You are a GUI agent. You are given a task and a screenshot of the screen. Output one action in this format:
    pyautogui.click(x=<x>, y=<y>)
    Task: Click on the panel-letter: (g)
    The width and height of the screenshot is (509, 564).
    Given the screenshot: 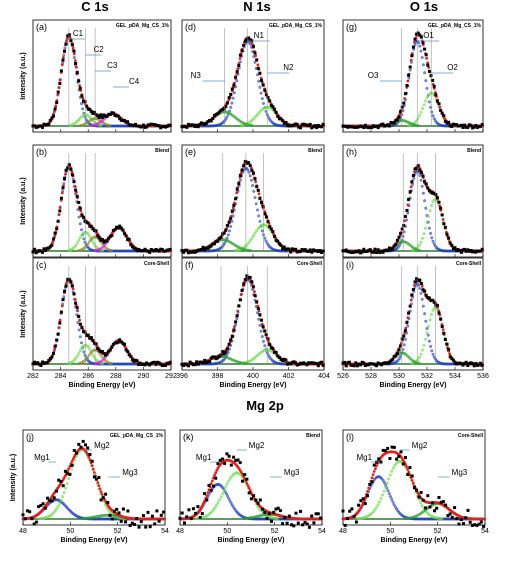 What is the action you would take?
    pyautogui.click(x=351, y=27)
    